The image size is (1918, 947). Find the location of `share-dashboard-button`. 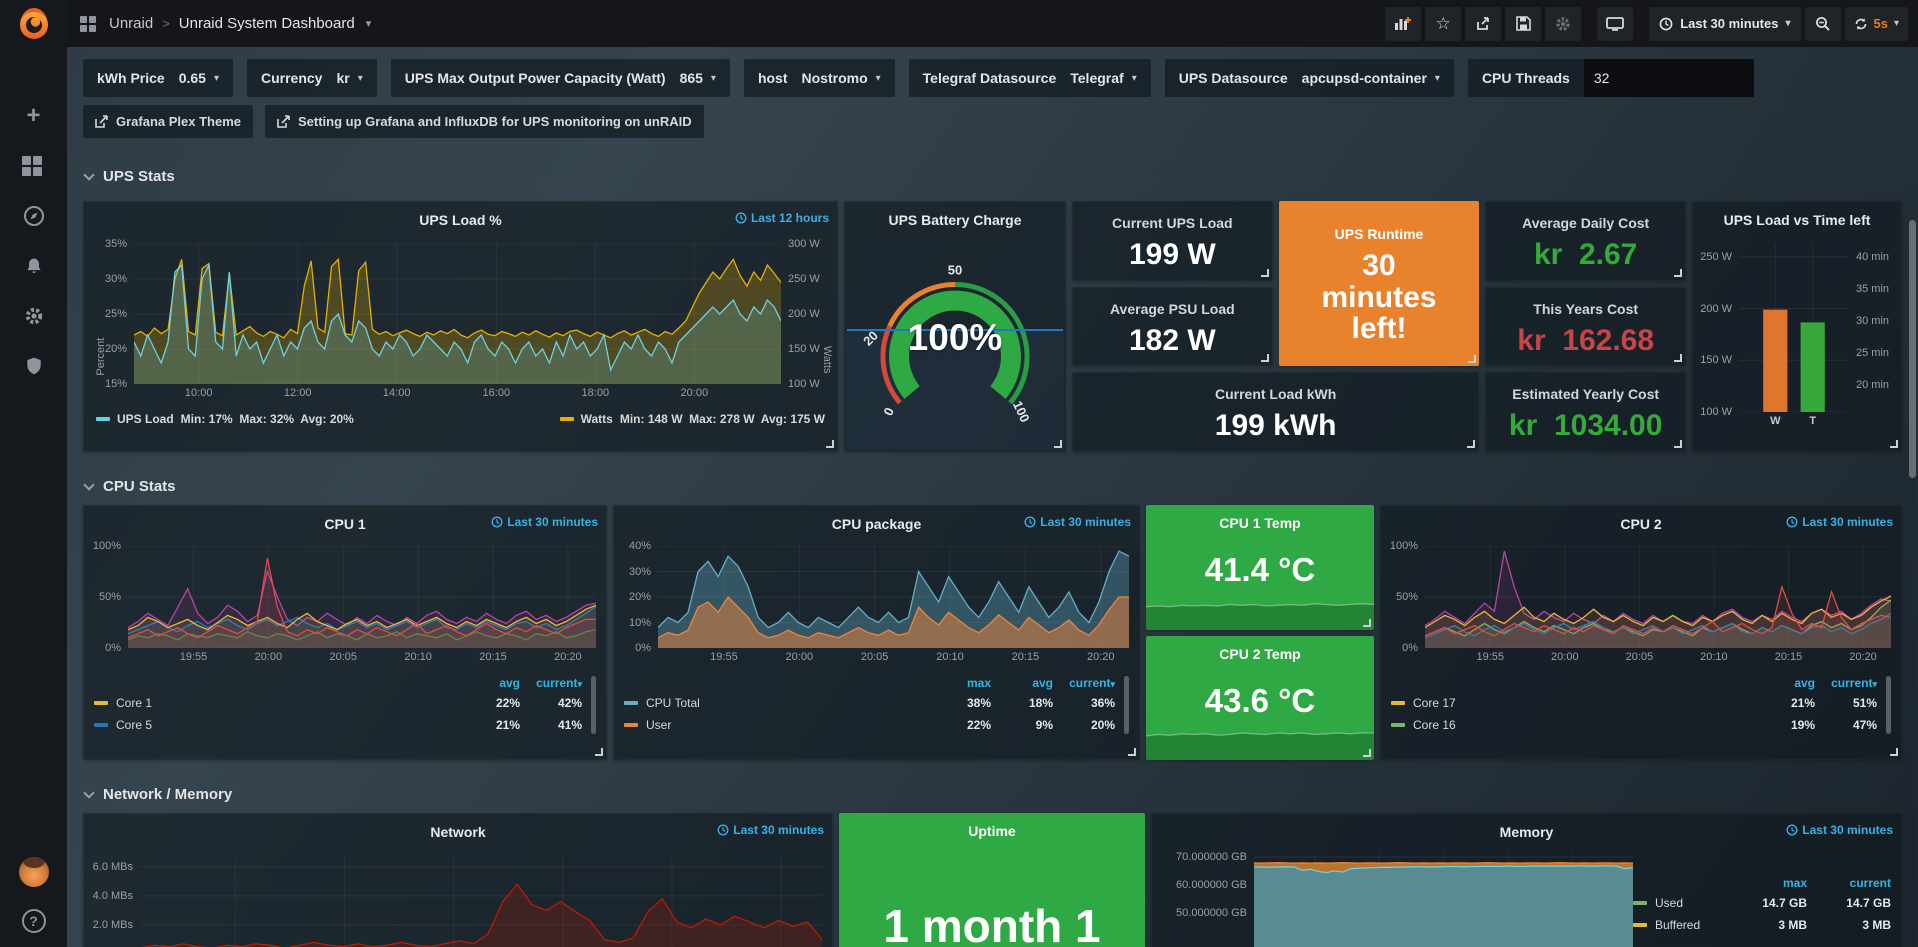

share-dashboard-button is located at coordinates (1483, 23).